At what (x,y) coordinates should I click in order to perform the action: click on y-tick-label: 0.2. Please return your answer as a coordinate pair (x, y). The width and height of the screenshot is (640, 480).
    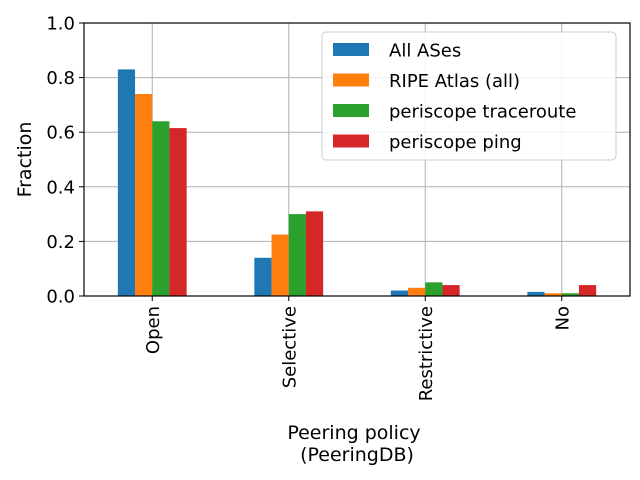
    Looking at the image, I should click on (60, 242).